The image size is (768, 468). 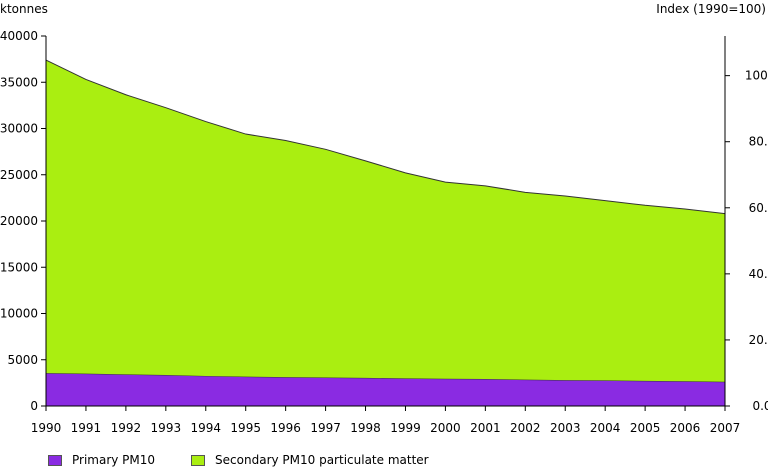 What do you see at coordinates (19, 36) in the screenshot?
I see `left-tick-label-8: 40000` at bounding box center [19, 36].